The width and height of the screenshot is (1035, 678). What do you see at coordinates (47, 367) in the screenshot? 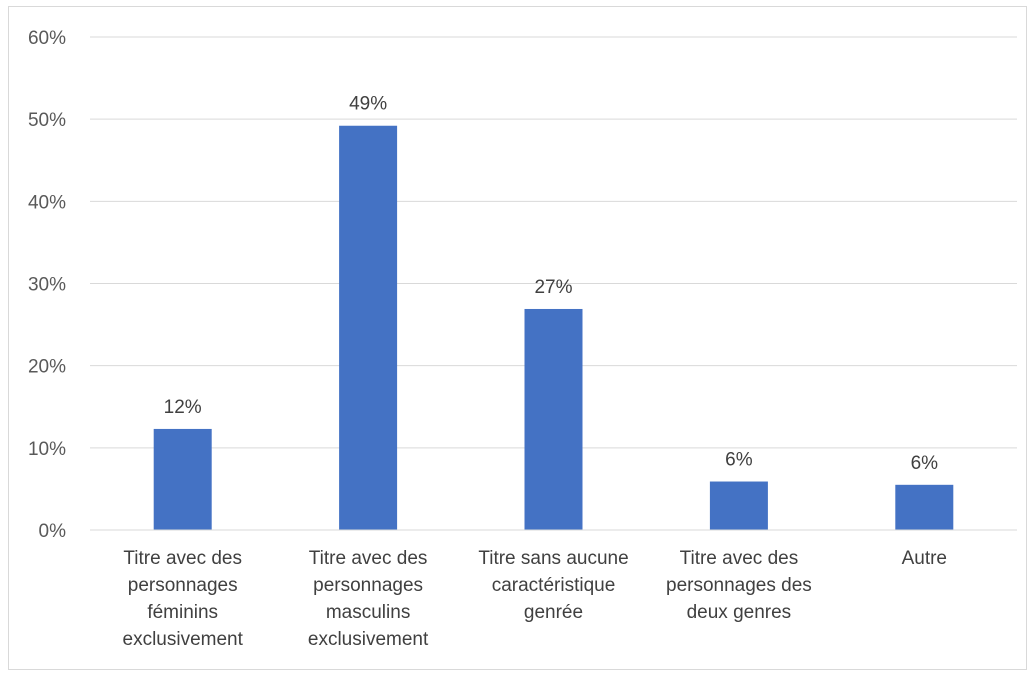
I see `y-tick-label: 20%` at bounding box center [47, 367].